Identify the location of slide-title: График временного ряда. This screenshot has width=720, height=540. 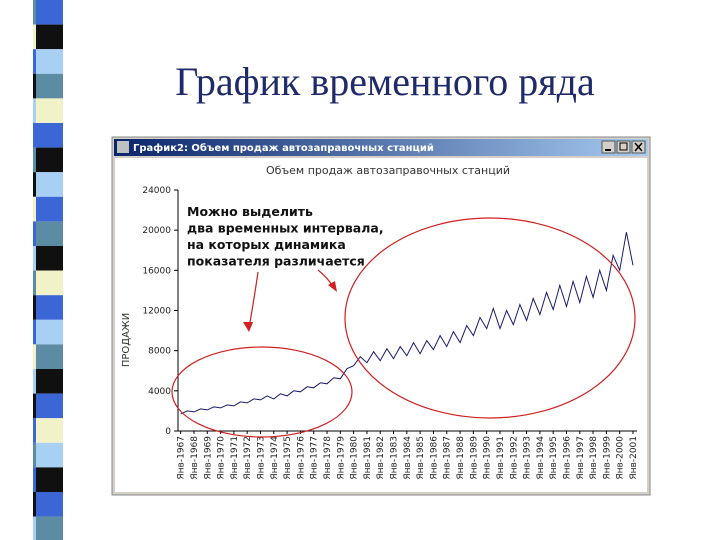
(385, 81).